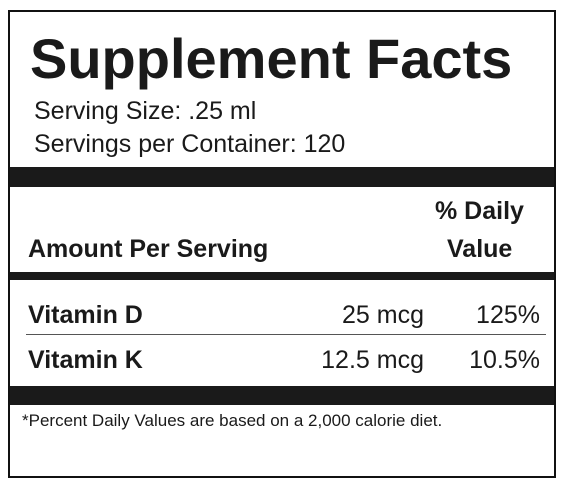 The height and width of the screenshot is (492, 570). I want to click on daily-value-header-line1: % Daily, so click(479, 211).